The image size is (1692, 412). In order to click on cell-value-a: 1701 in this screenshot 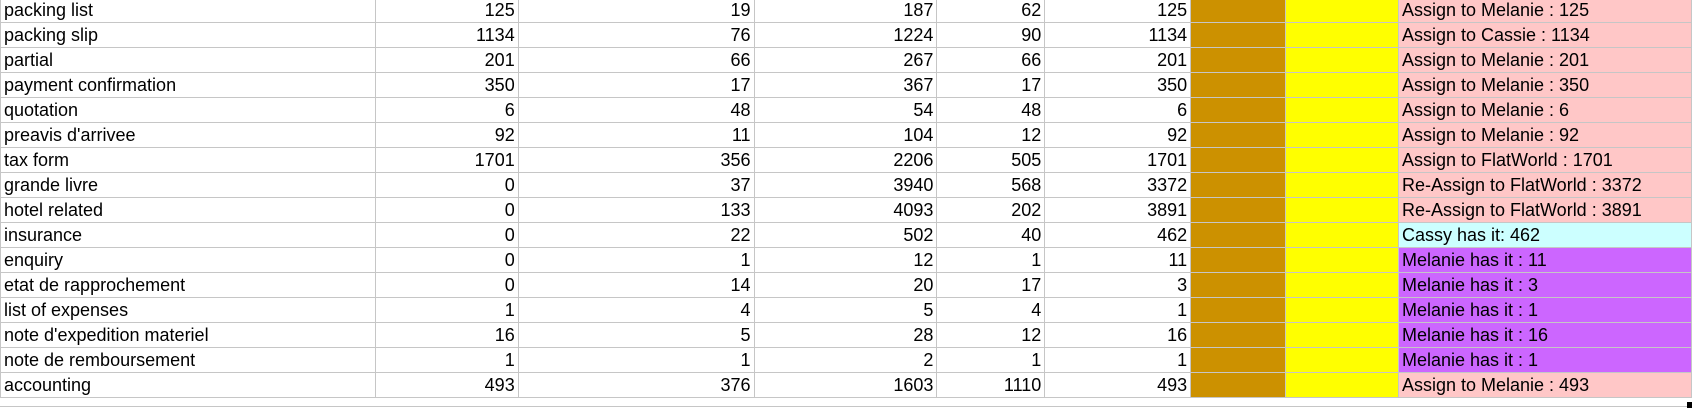, I will do `click(446, 160)`.